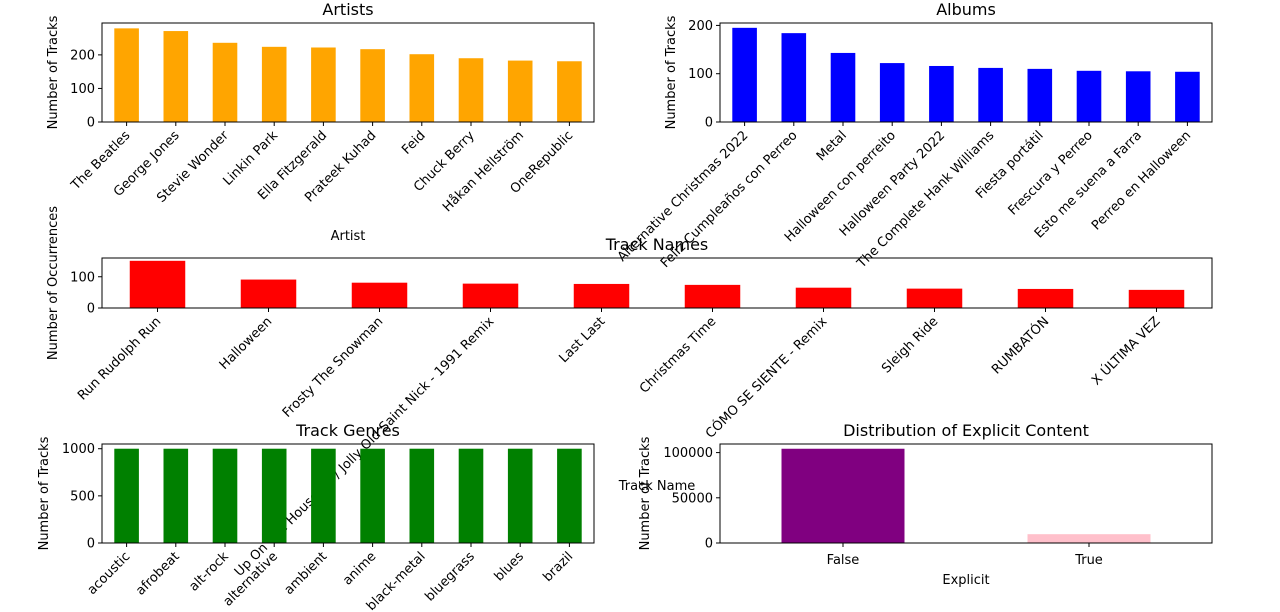 Image resolution: width=1280 pixels, height=612 pixels. What do you see at coordinates (678, 355) in the screenshot?
I see `x-tick-label: Christmas Time` at bounding box center [678, 355].